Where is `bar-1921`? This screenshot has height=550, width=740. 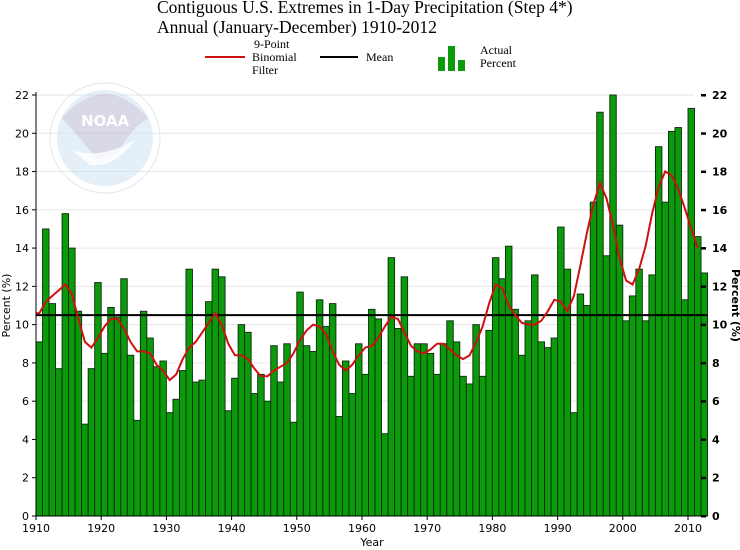
bar-1921 is located at coordinates (111, 411).